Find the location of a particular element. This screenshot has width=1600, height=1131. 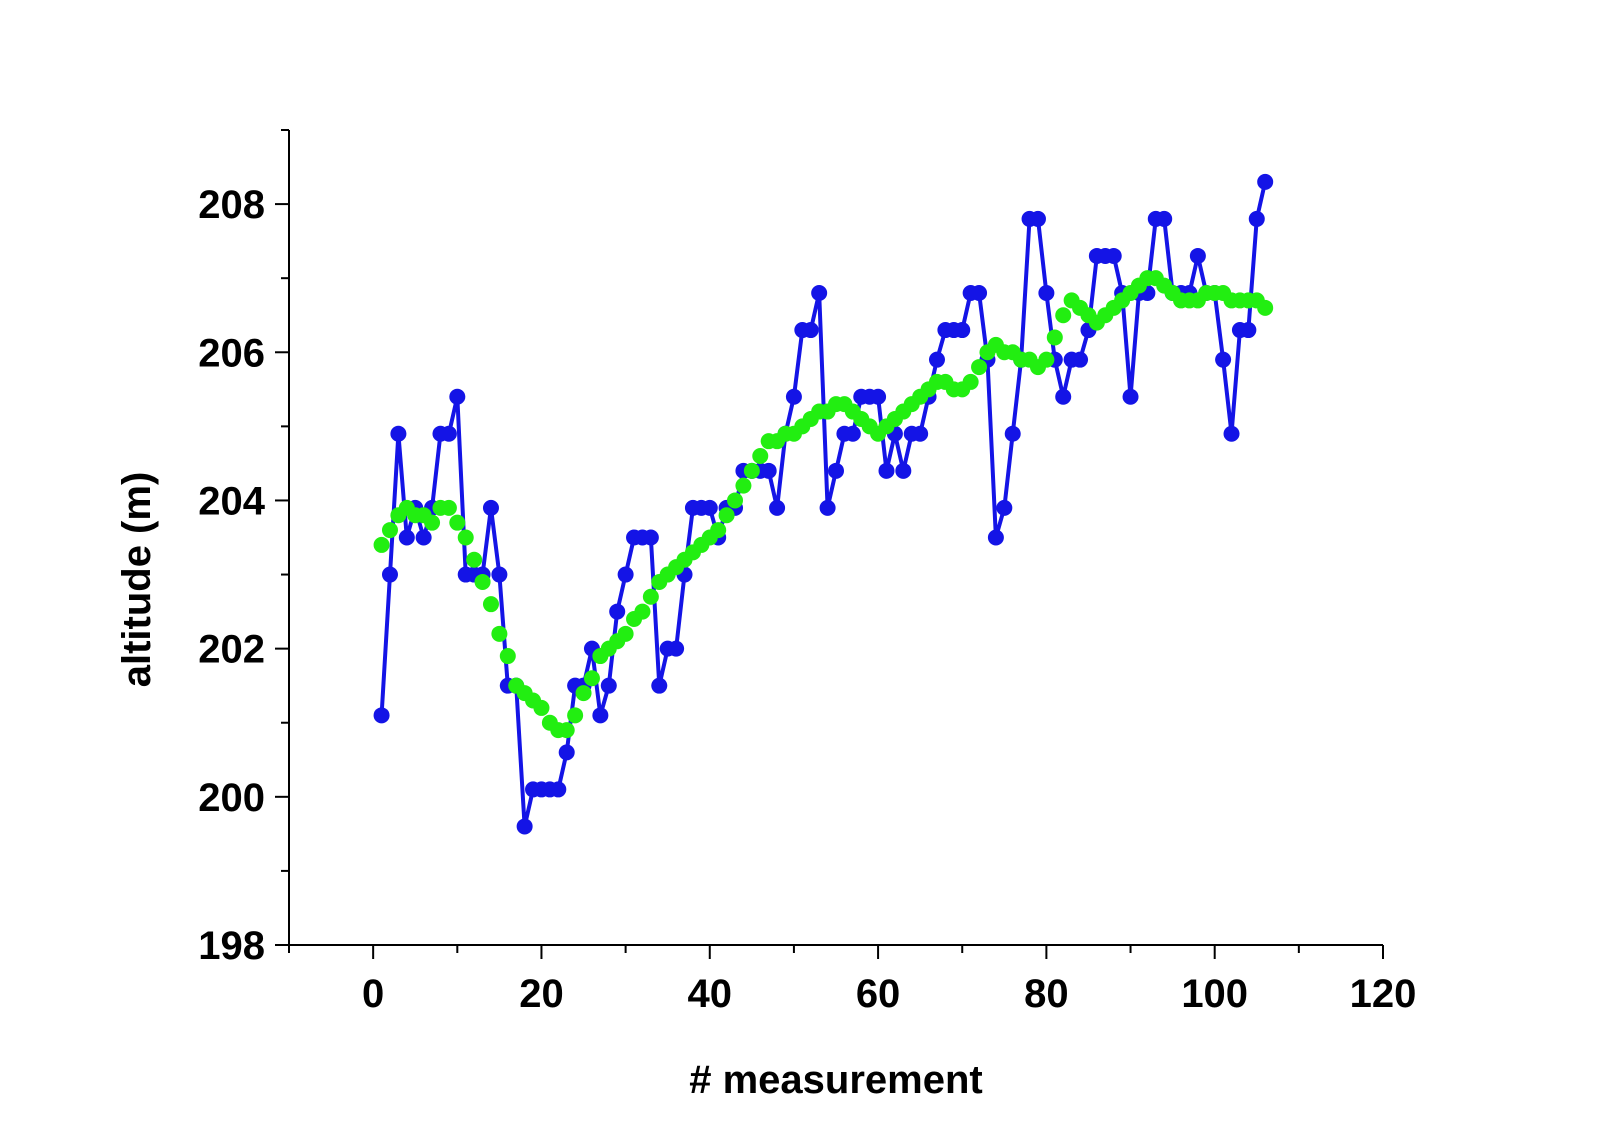

x-ticks: 0 20 40 60 80 100 120 is located at coordinates (852, 980).